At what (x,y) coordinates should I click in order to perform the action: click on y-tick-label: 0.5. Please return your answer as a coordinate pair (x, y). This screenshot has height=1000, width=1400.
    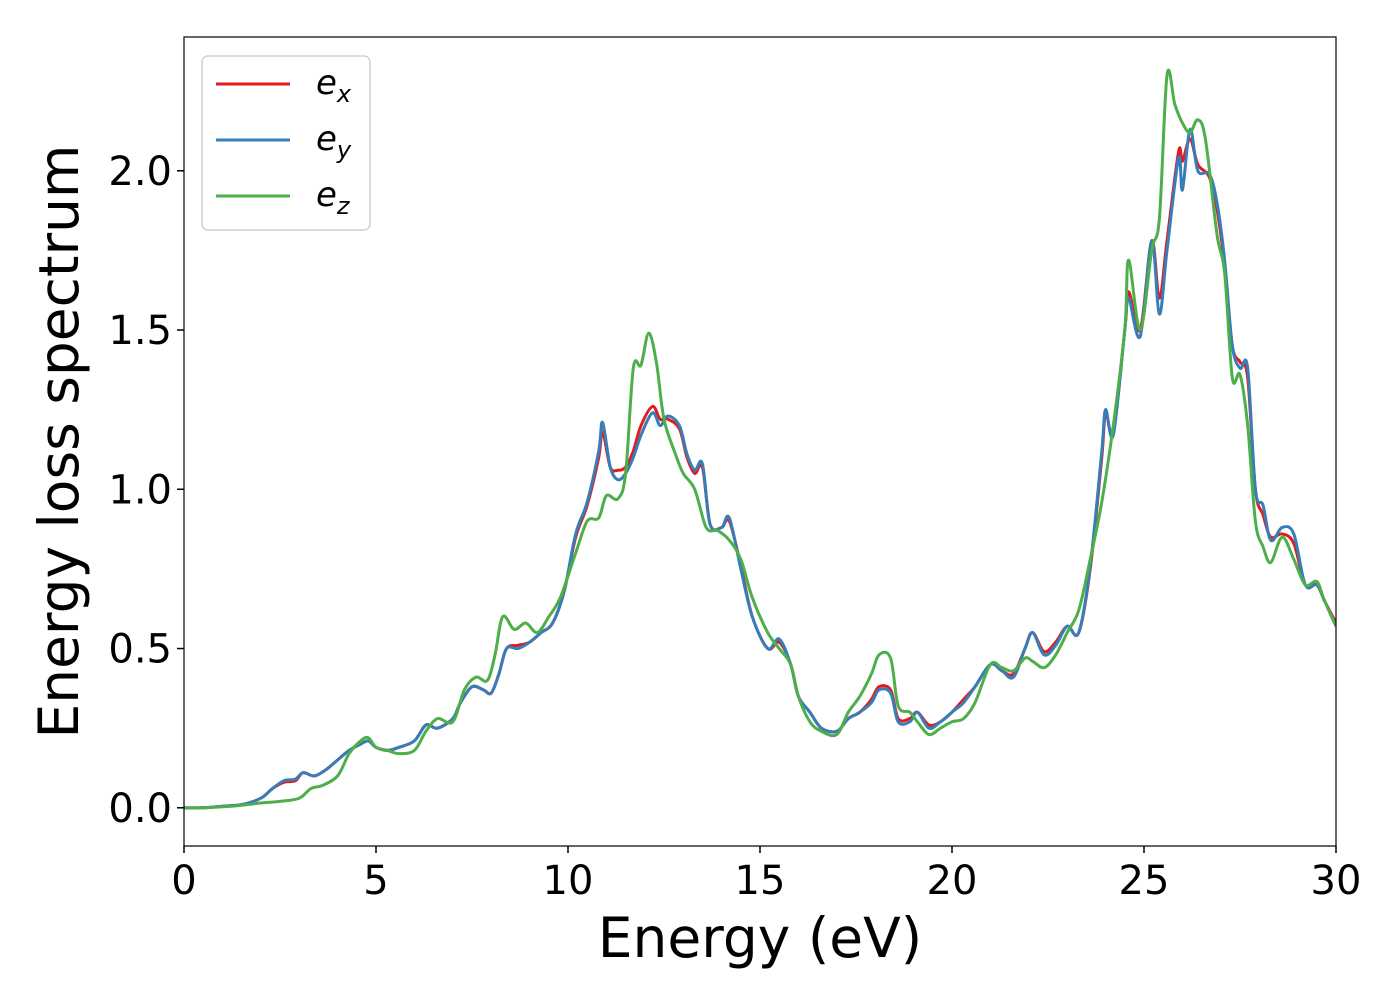
    Looking at the image, I should click on (140, 650).